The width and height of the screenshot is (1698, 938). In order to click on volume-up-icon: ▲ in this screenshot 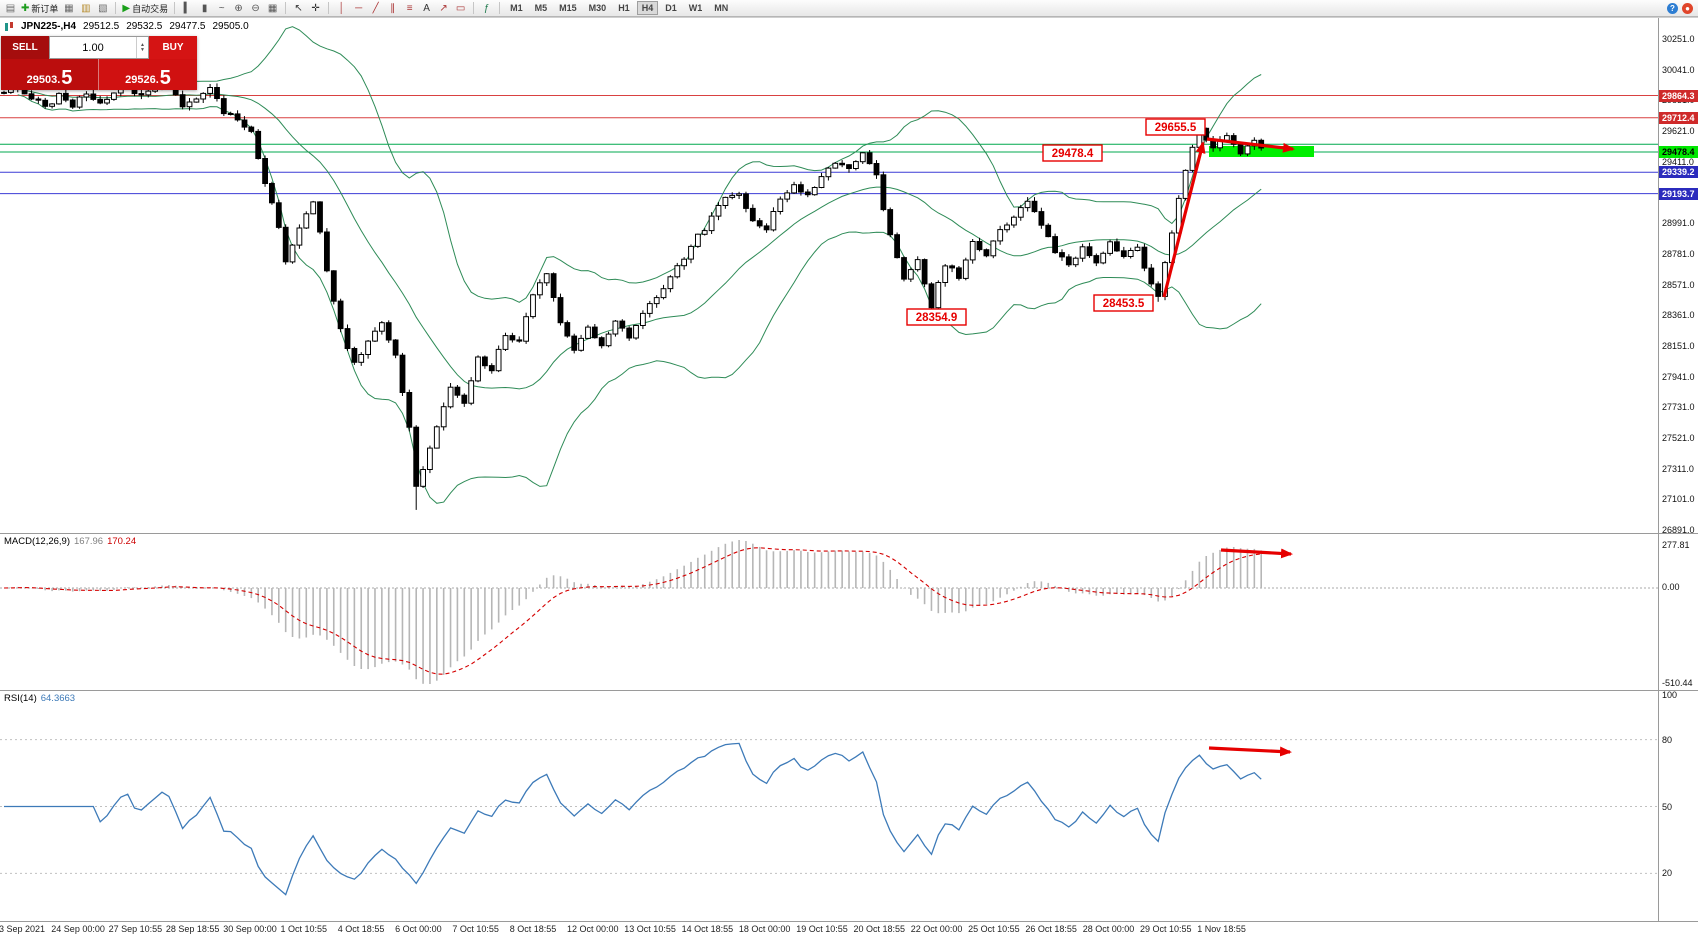, I will do `click(142, 44)`.